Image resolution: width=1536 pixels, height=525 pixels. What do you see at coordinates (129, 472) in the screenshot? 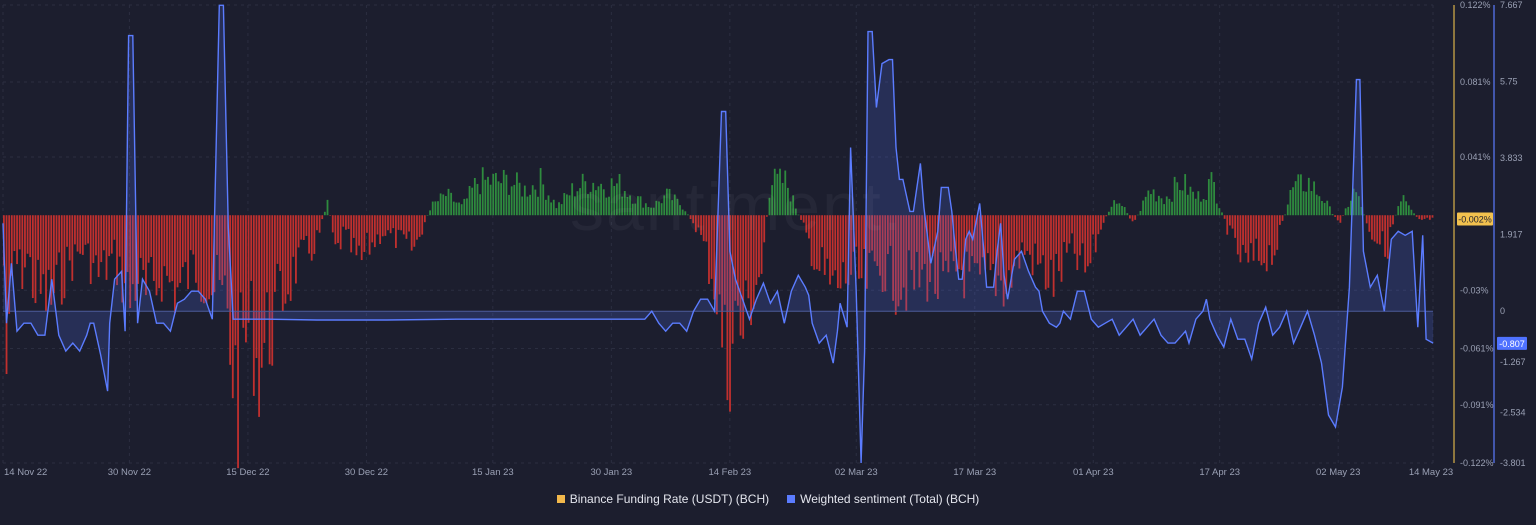
I see `x-tick-label: 30 Nov 22` at bounding box center [129, 472].